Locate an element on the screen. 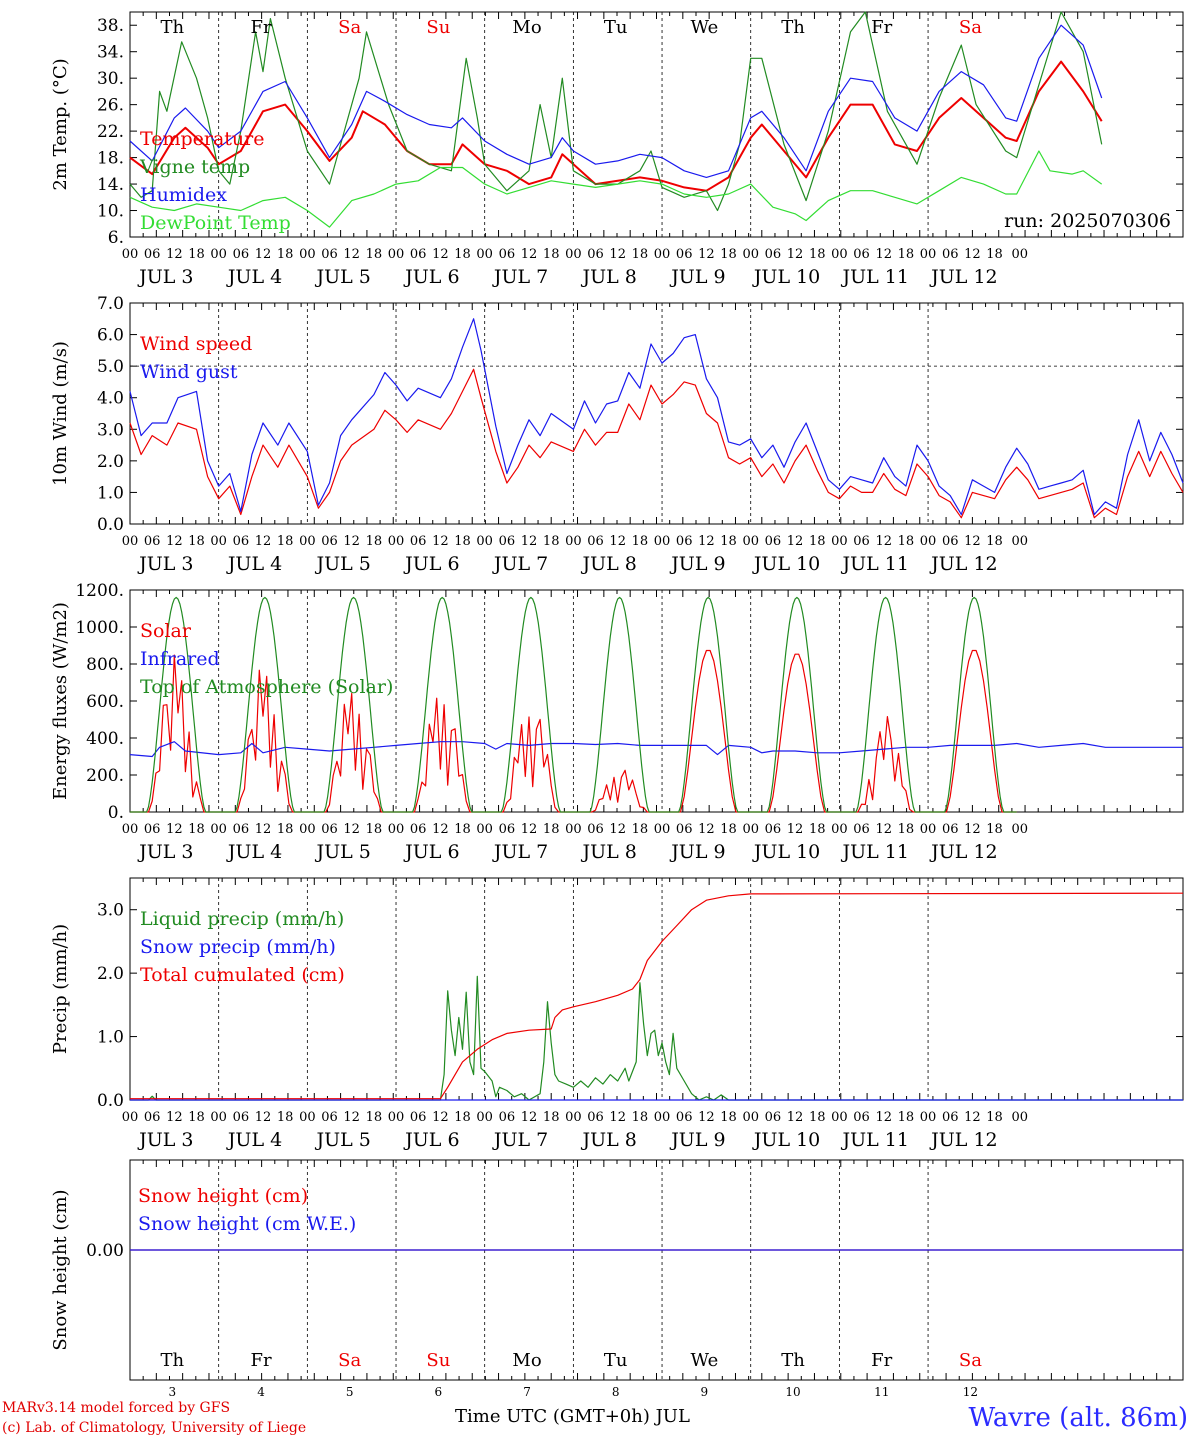 The width and height of the screenshot is (1194, 1440). date-label: JUL 11 is located at coordinates (874, 852).